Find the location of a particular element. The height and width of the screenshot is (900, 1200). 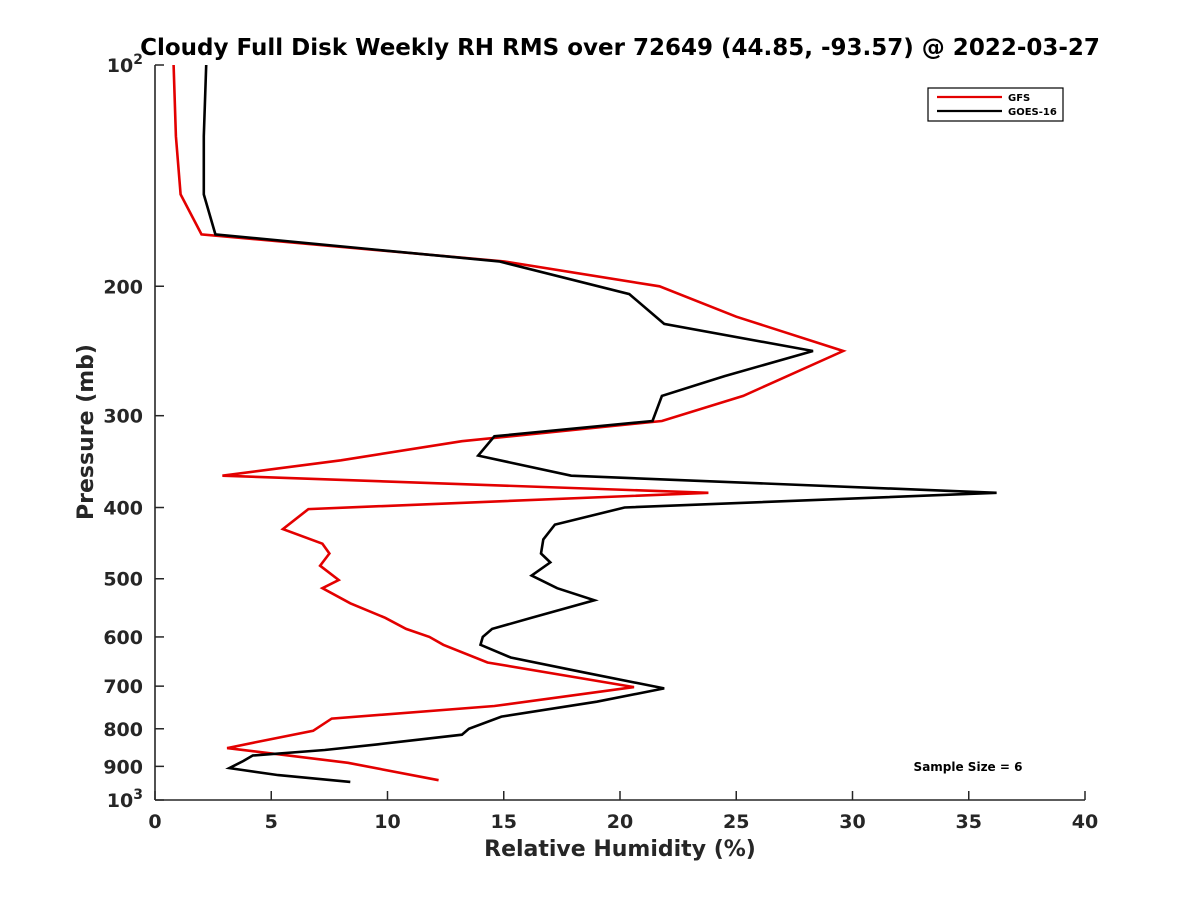

sample-size-annotation: Sample Size = 6 is located at coordinates (968, 767).